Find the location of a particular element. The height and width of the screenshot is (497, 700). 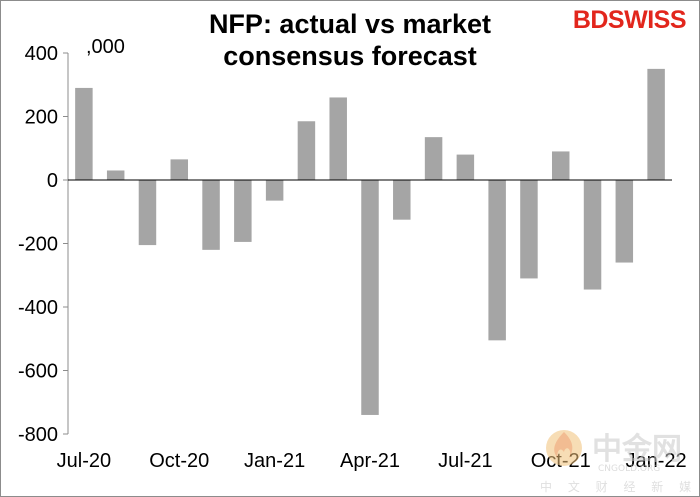

x-tick-label: Jan-22 is located at coordinates (656, 461).